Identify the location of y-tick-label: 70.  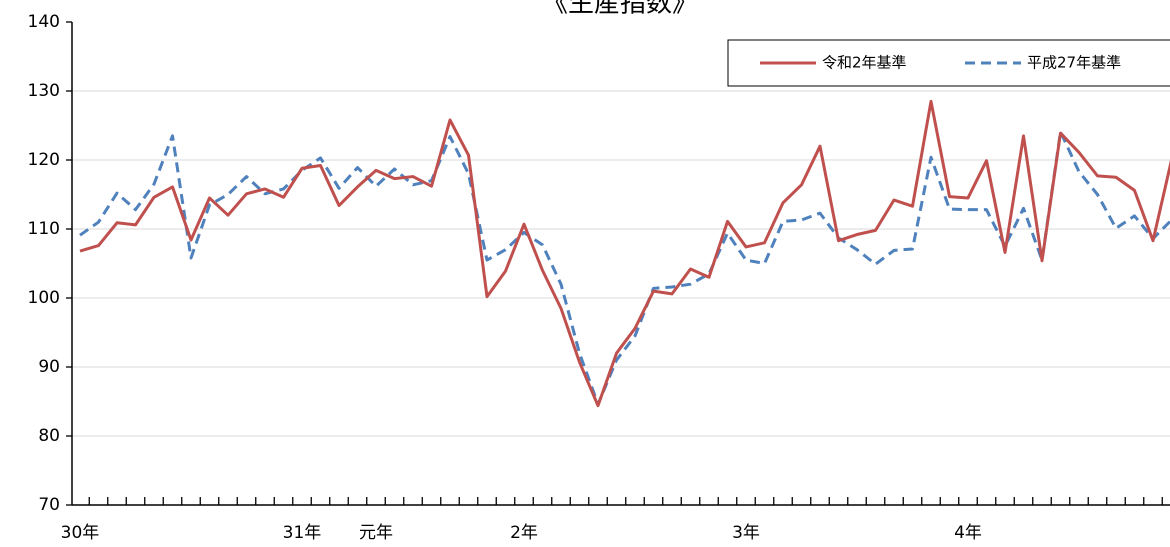
(49, 505).